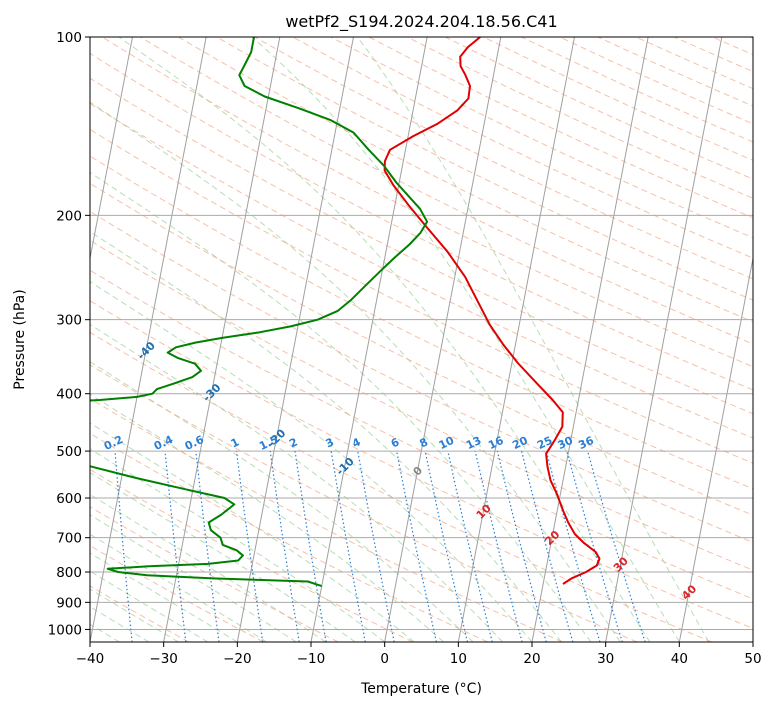 The width and height of the screenshot is (775, 708). What do you see at coordinates (605, 659) in the screenshot?
I see `x-tick-label: 30` at bounding box center [605, 659].